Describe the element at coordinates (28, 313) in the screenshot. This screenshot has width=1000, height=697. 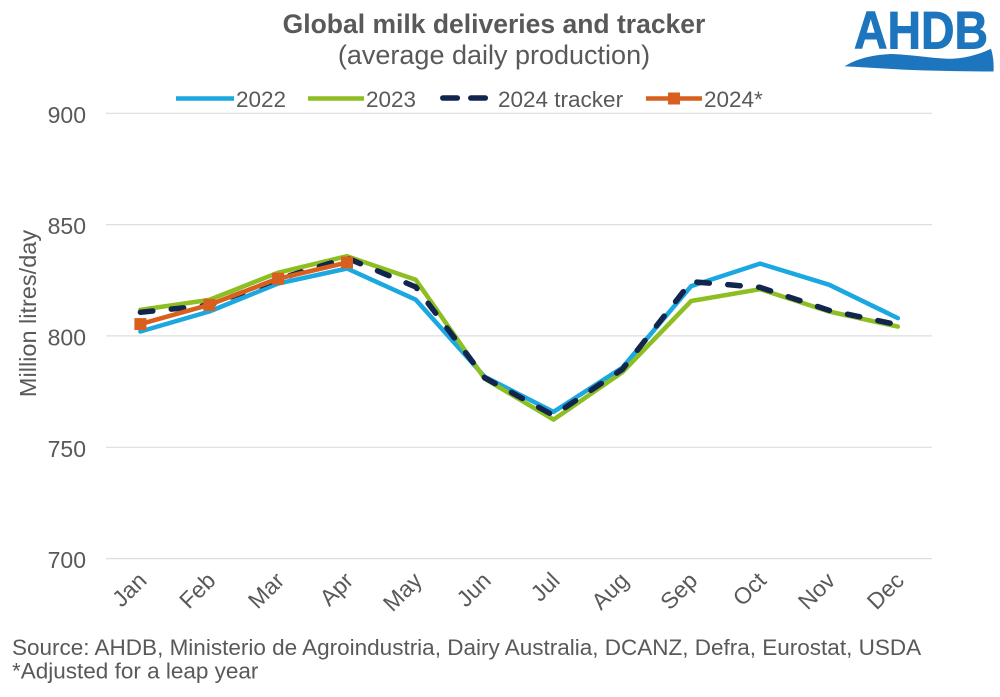
I see `svg-text: Million litres/day` at that location.